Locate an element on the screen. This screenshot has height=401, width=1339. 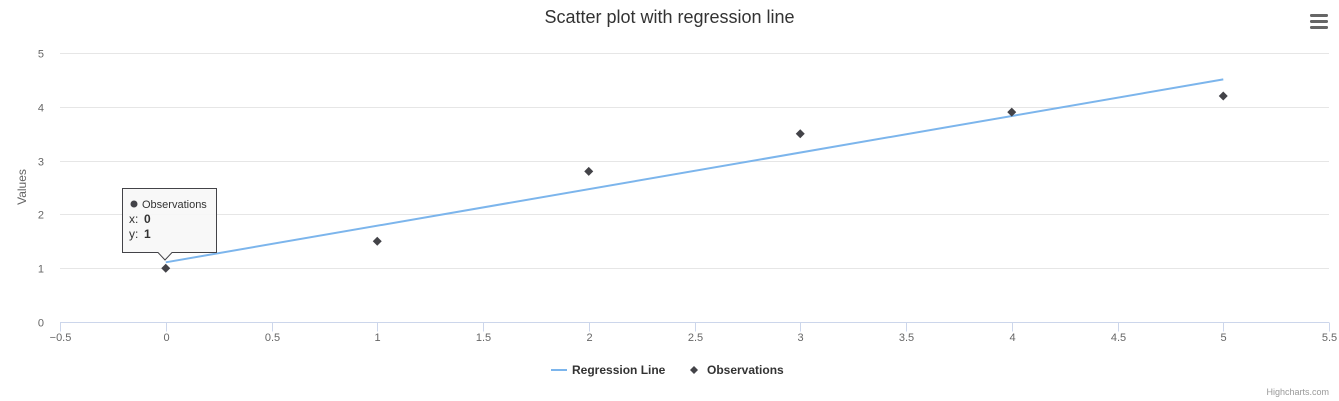
y-tick-label: 4 is located at coordinates (41, 109).